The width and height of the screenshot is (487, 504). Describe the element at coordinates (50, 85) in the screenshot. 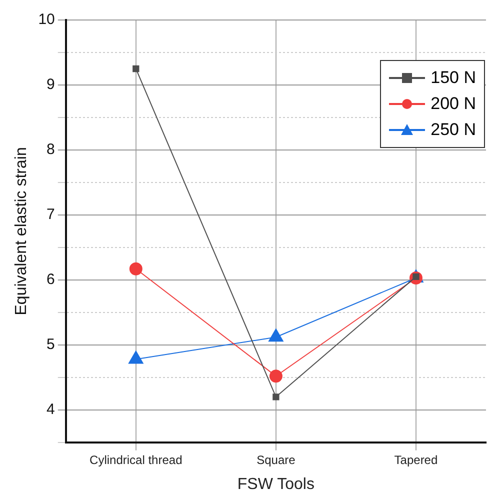

I see `y-tick-label: 9` at that location.